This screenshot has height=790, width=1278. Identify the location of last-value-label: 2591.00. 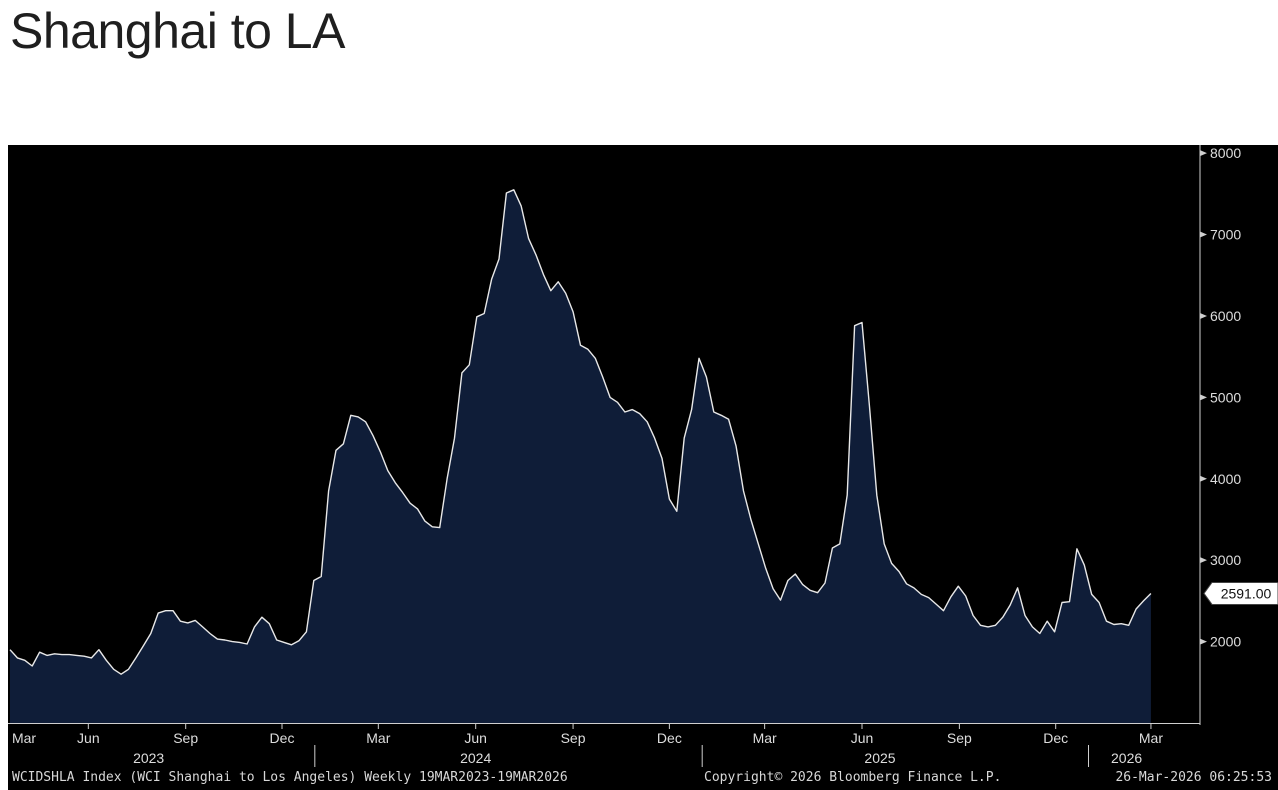
(1246, 593).